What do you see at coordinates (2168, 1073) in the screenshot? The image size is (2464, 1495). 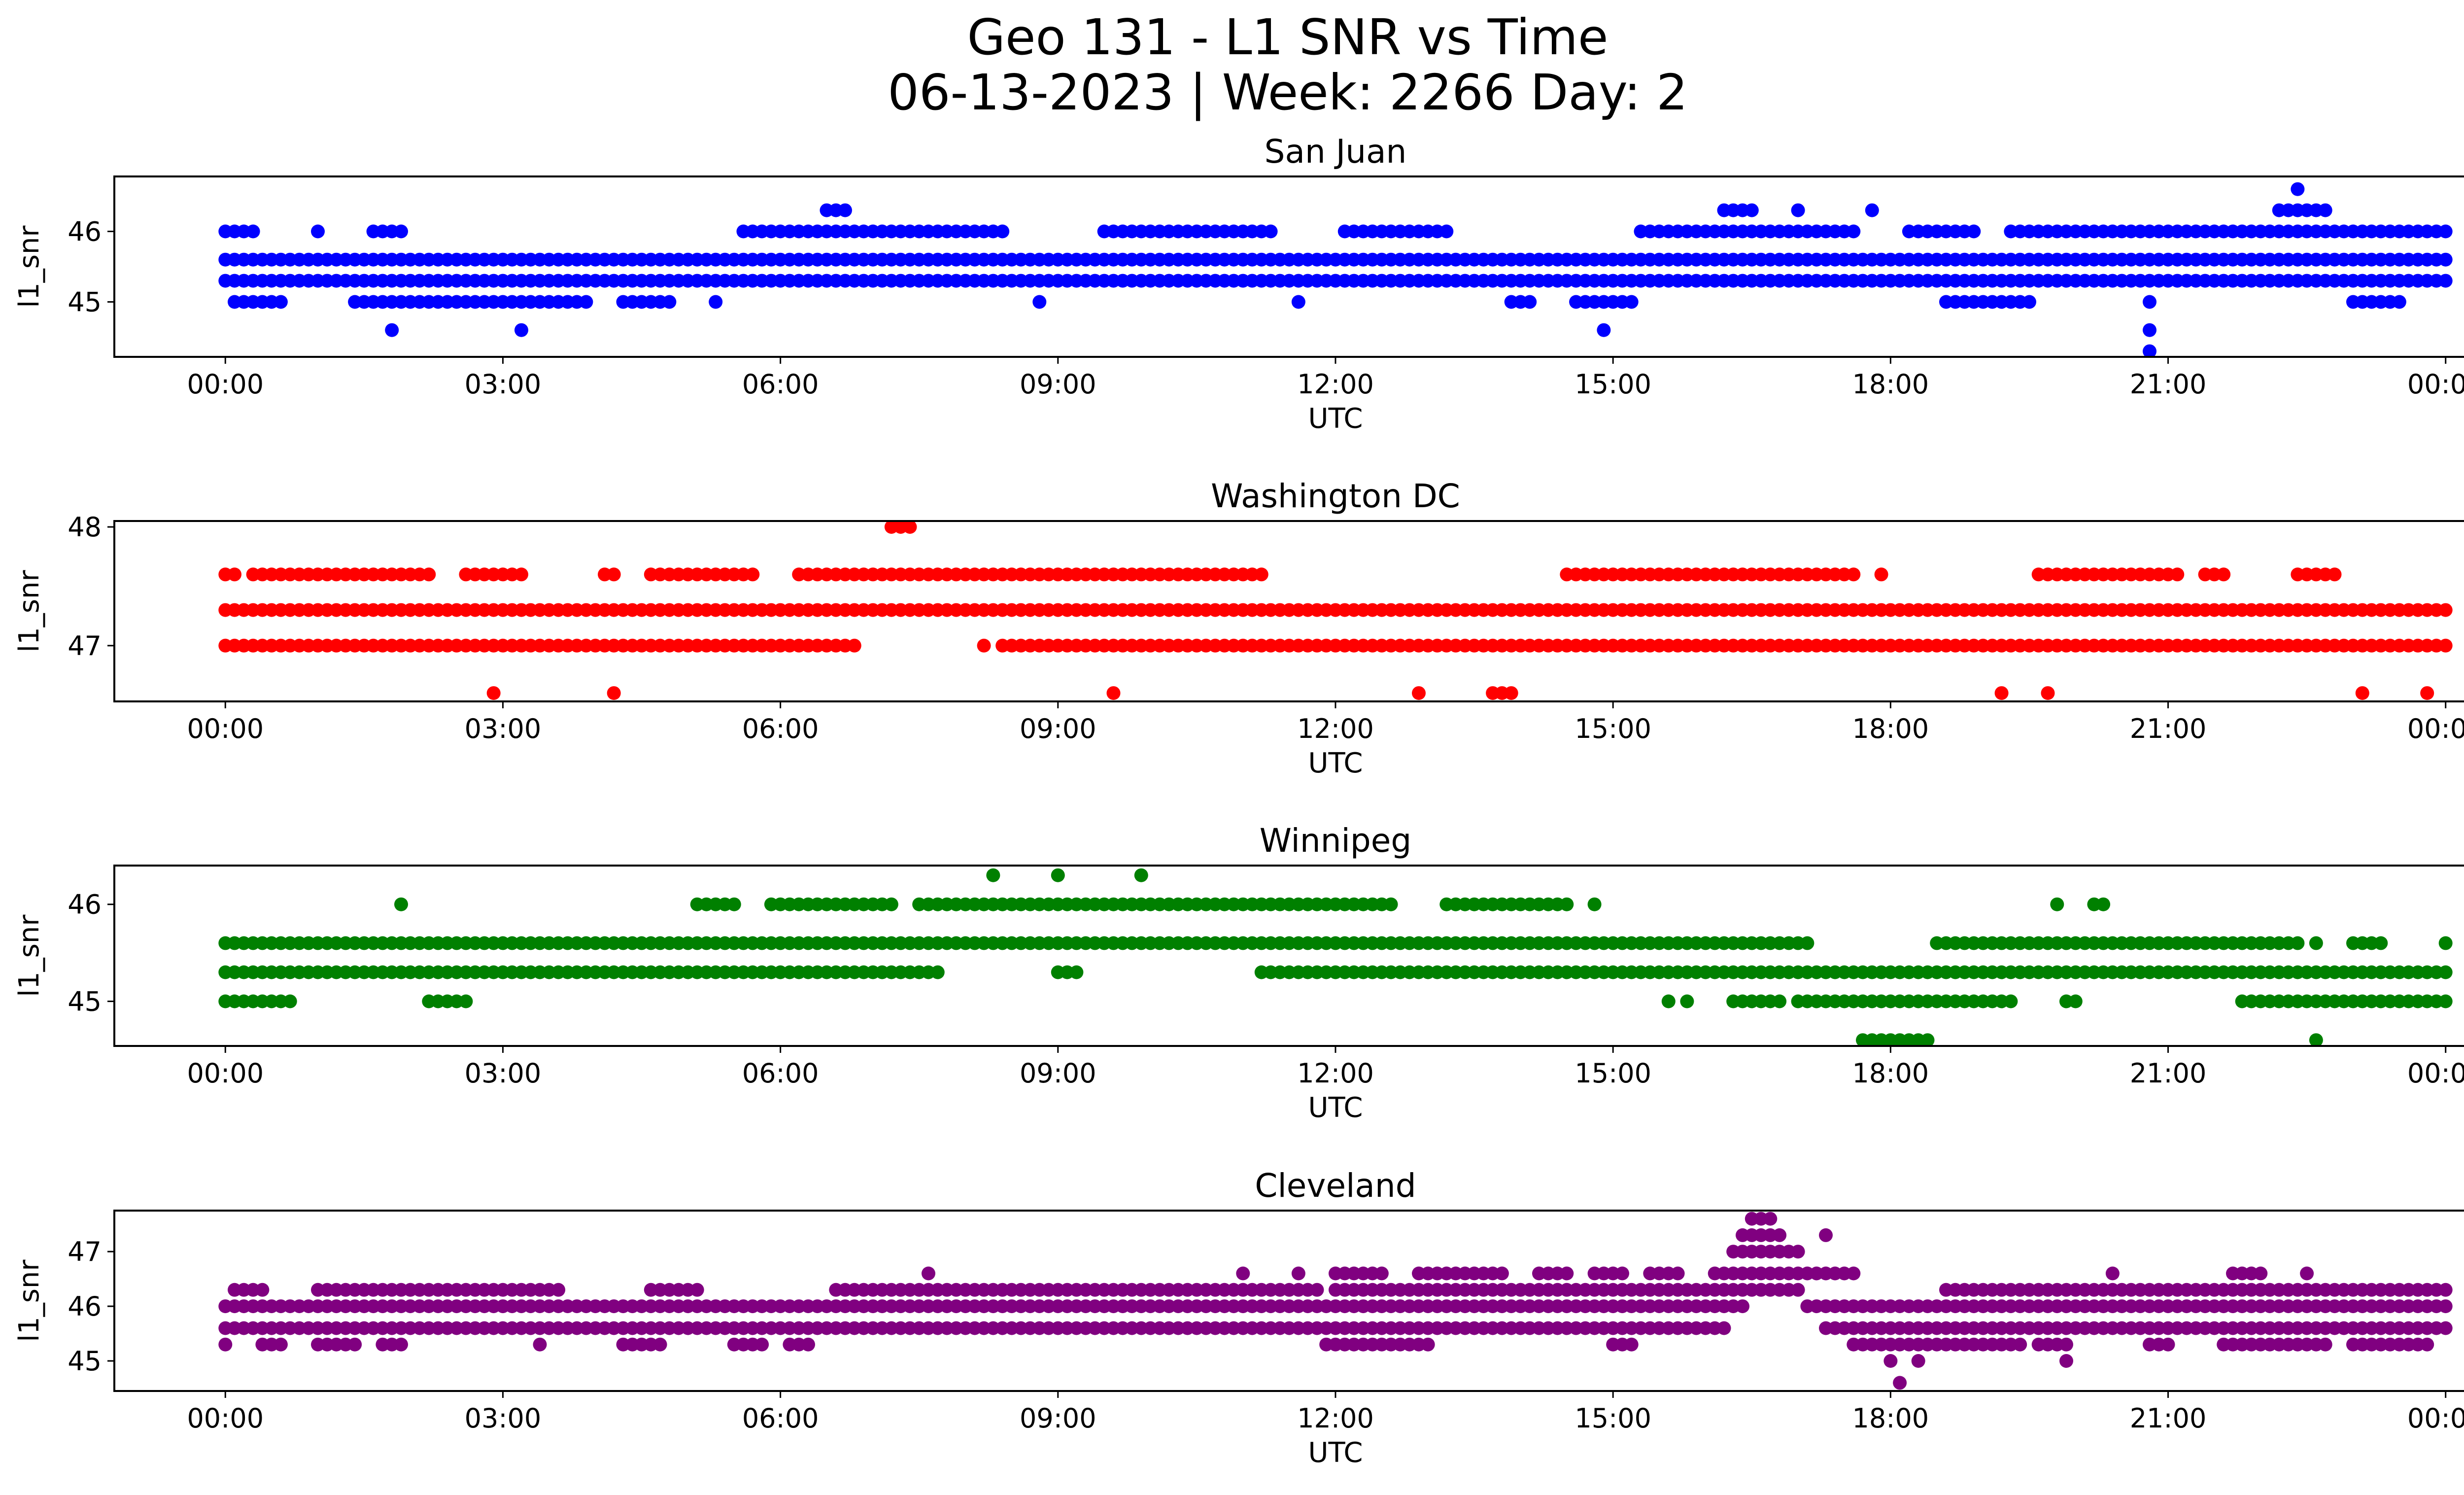 I see `x-tick-label: 21:00` at bounding box center [2168, 1073].